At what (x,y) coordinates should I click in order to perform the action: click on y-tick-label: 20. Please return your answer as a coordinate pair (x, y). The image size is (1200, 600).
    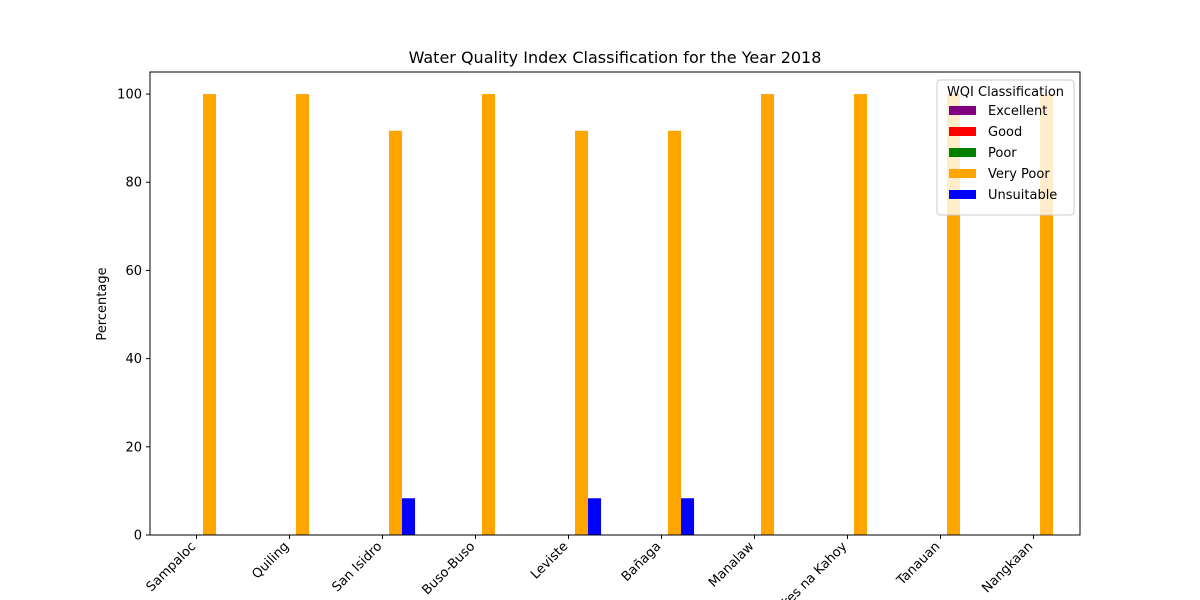
    Looking at the image, I should click on (133, 447).